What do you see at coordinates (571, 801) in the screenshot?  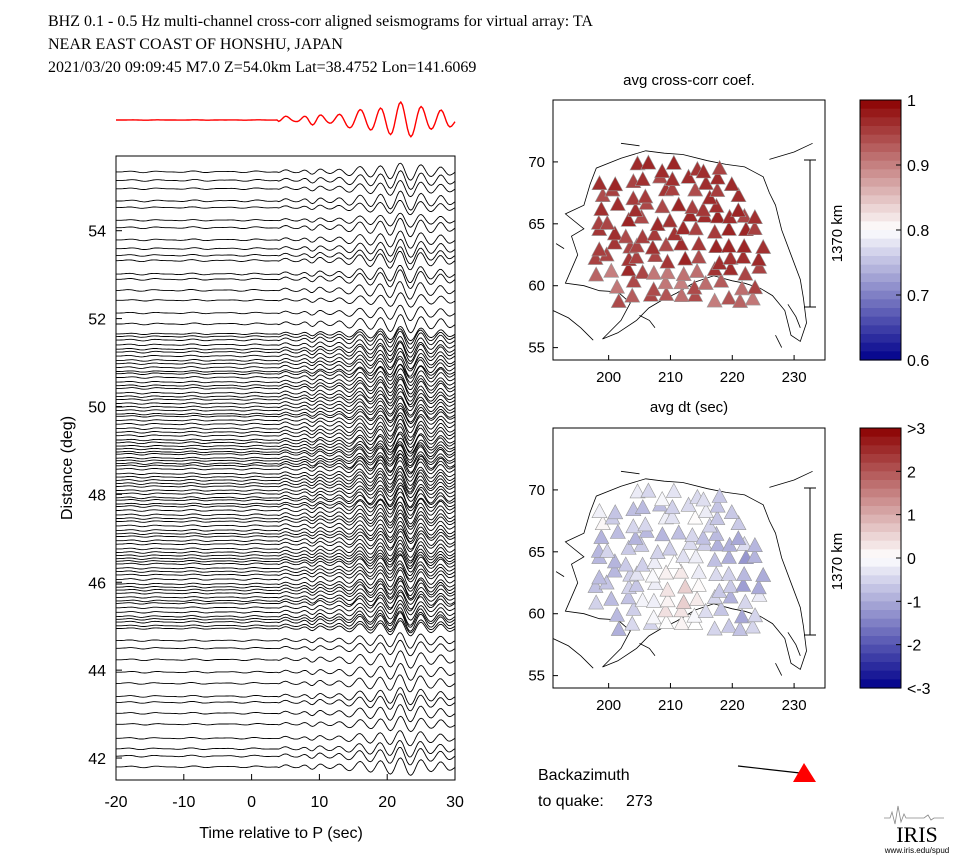 I see `backazimuth-to-quake-label: to quake:` at bounding box center [571, 801].